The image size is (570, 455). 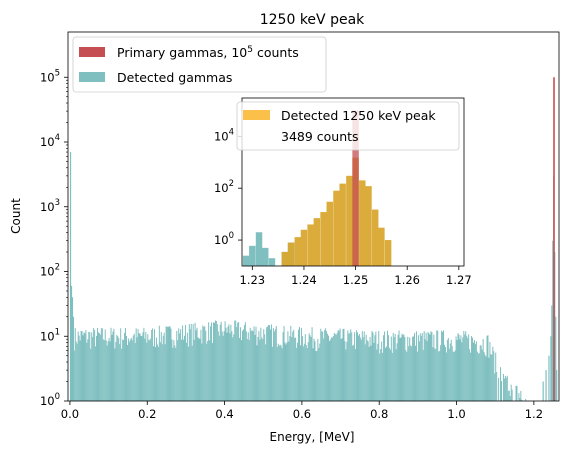 I want to click on y-tick-label: 10¹, so click(x=50, y=335).